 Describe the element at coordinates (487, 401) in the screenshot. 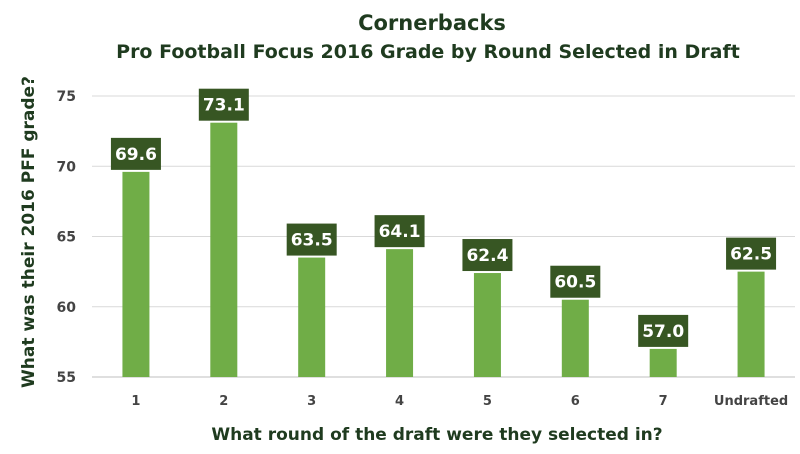

I see `x-tick-label: 5` at that location.